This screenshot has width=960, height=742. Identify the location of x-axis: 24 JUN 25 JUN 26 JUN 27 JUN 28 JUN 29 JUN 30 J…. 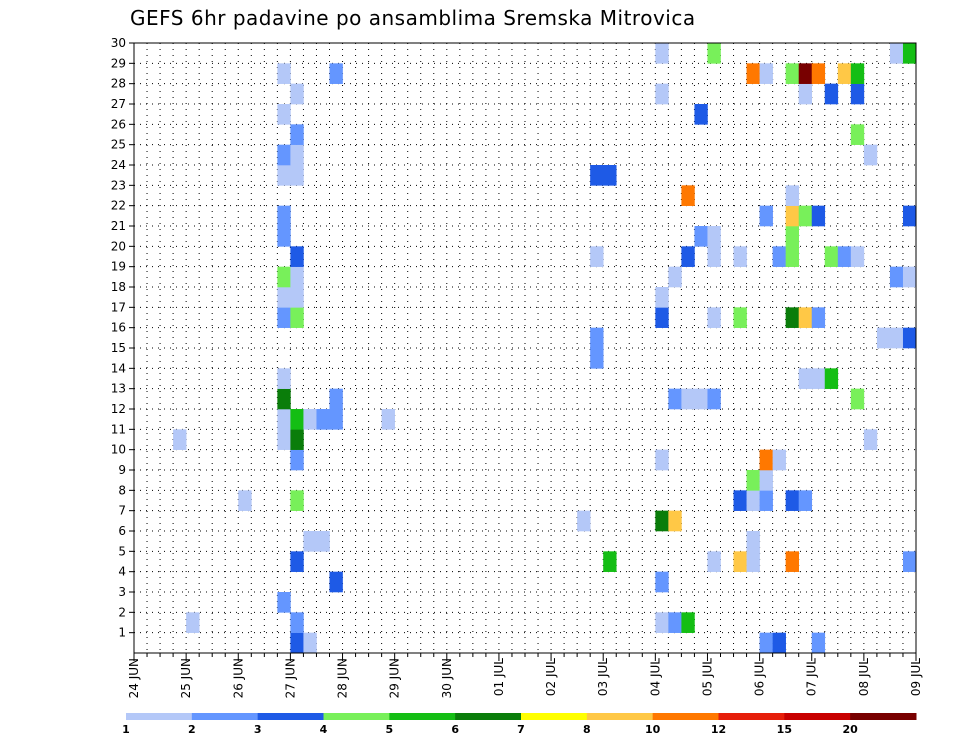
(525, 675).